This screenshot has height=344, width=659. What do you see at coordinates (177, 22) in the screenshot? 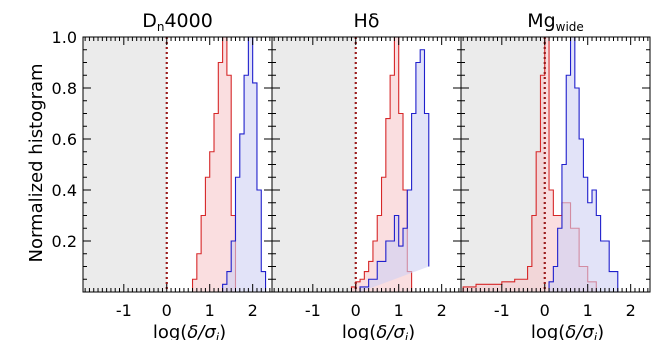
I see `panel-title: Dn4000` at bounding box center [177, 22].